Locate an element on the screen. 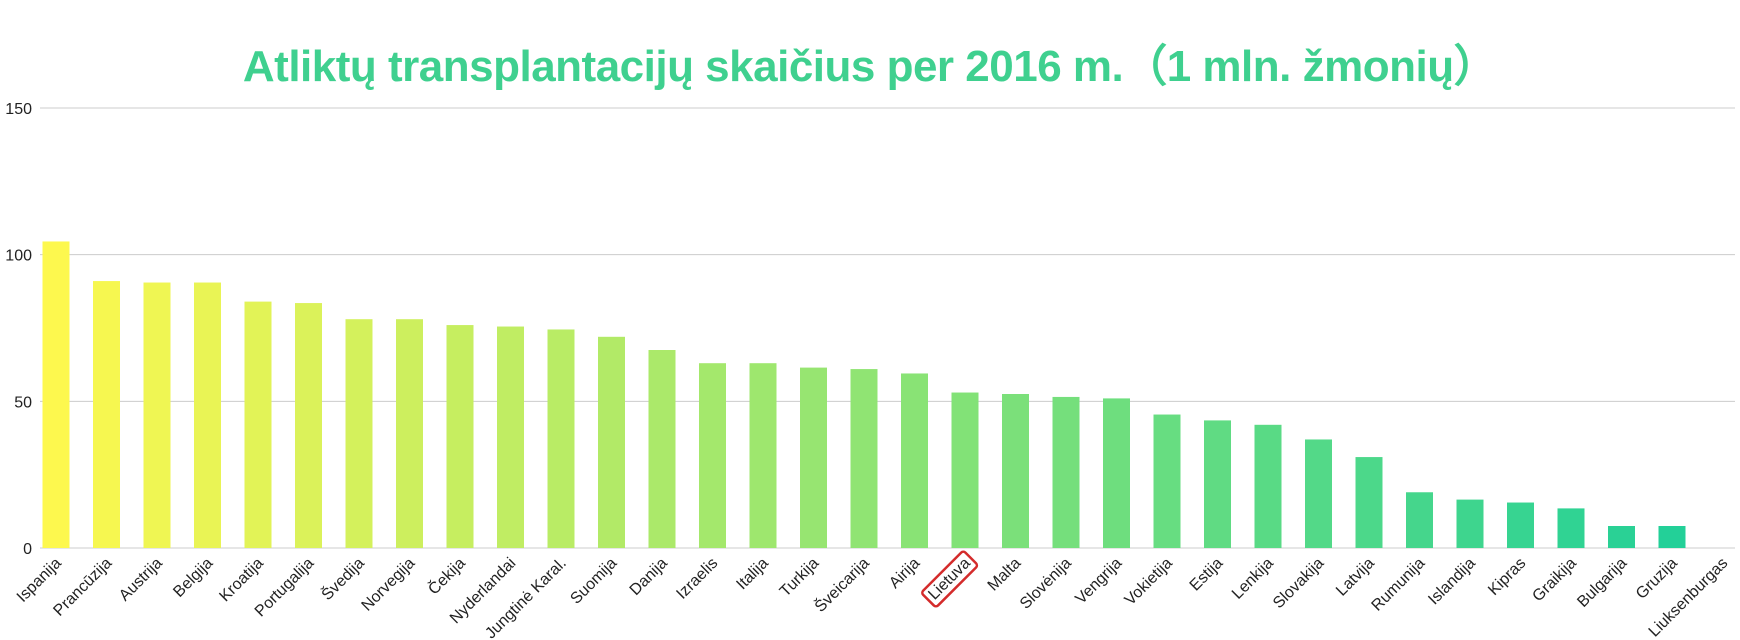  x-tick-label-group: Čekija is located at coordinates (446, 575).